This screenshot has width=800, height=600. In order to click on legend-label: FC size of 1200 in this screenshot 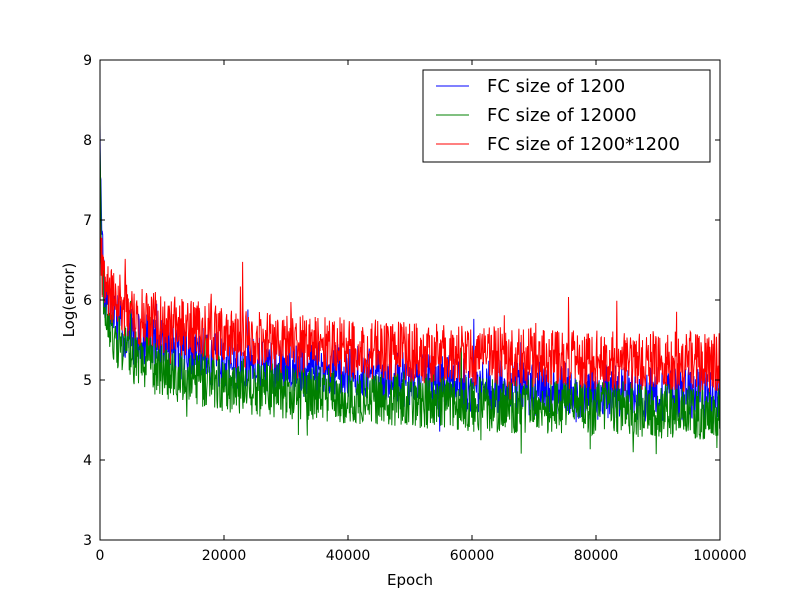, I will do `click(556, 86)`.